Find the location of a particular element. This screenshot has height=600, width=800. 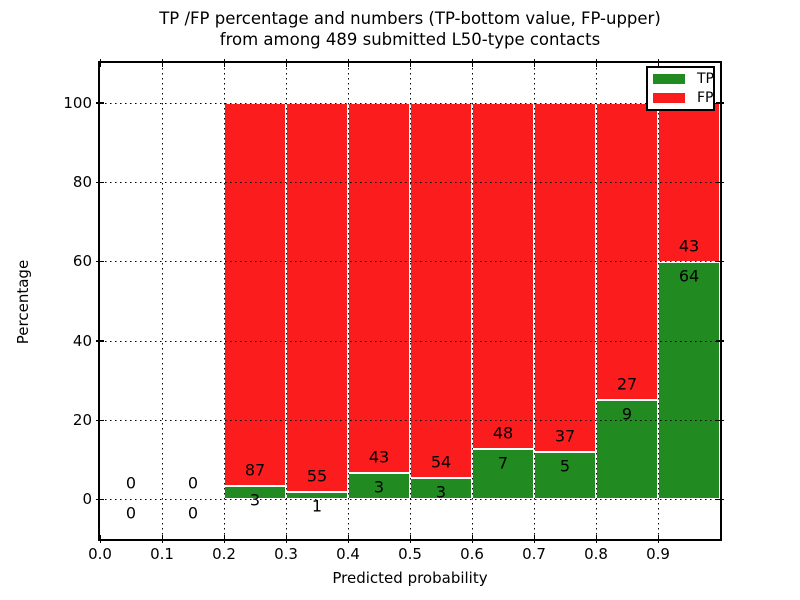

y-tick-label: 20 is located at coordinates (82, 420).